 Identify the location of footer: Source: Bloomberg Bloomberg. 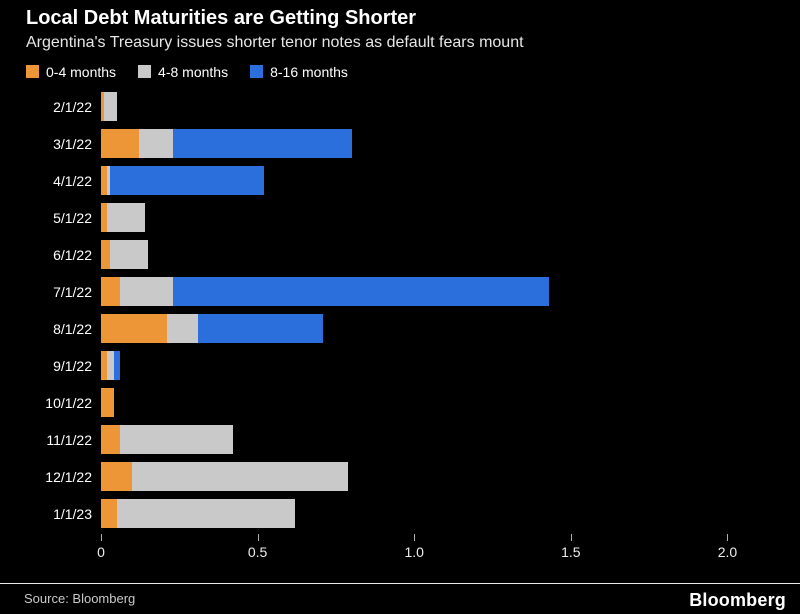
(400, 598).